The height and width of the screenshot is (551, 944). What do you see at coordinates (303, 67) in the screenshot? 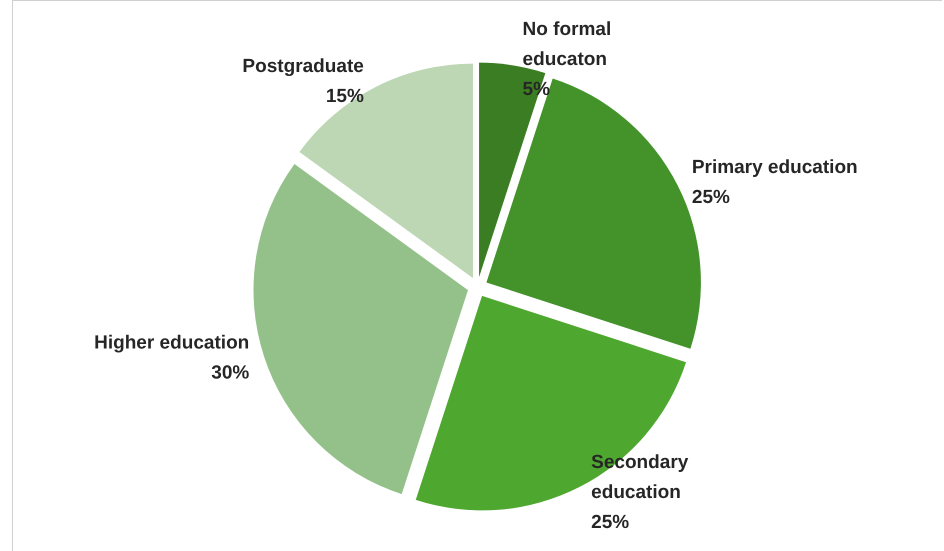
I see `slice-label: Postgraduate` at bounding box center [303, 67].